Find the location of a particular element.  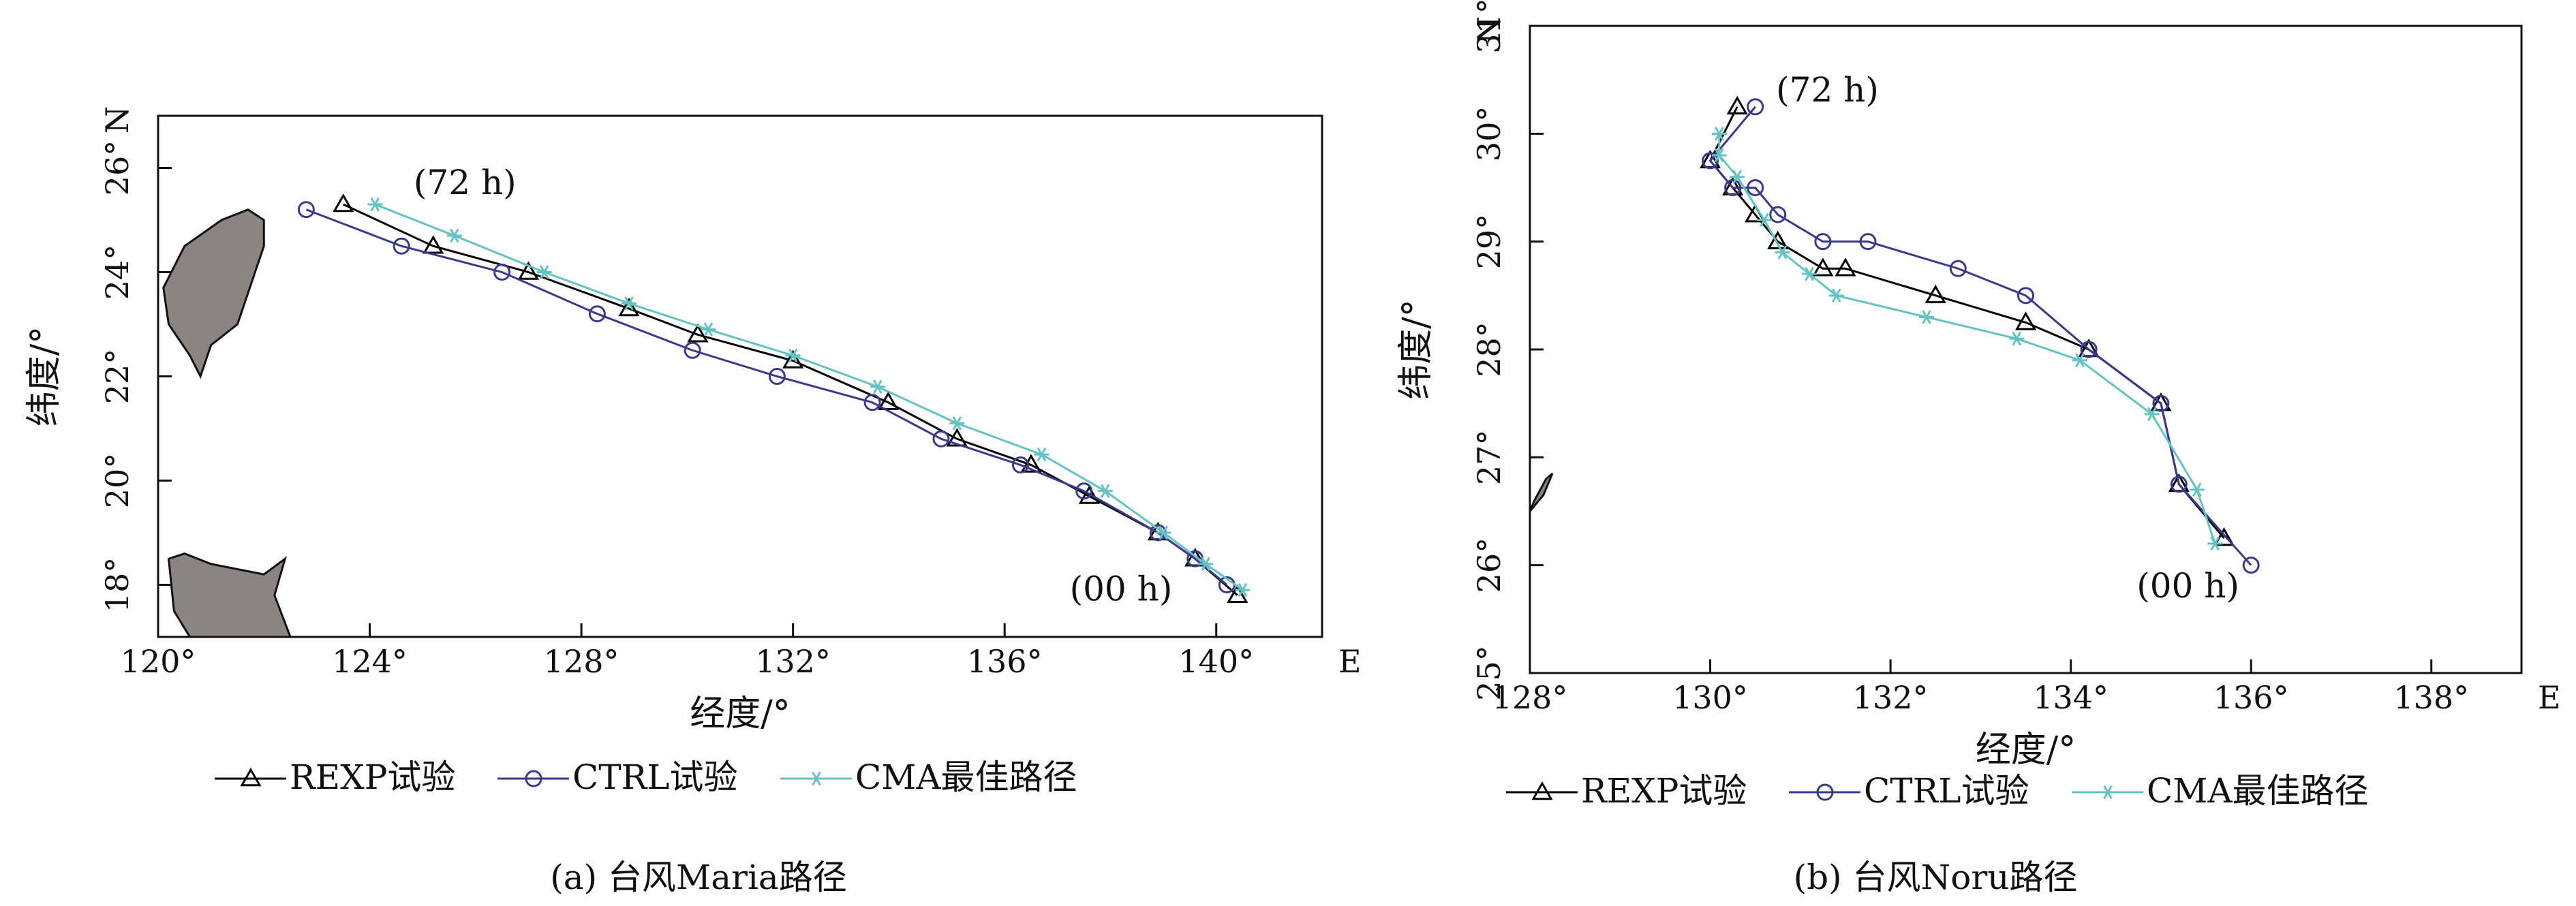

legend-item-rexp: REXP试验 is located at coordinates (1627, 791).